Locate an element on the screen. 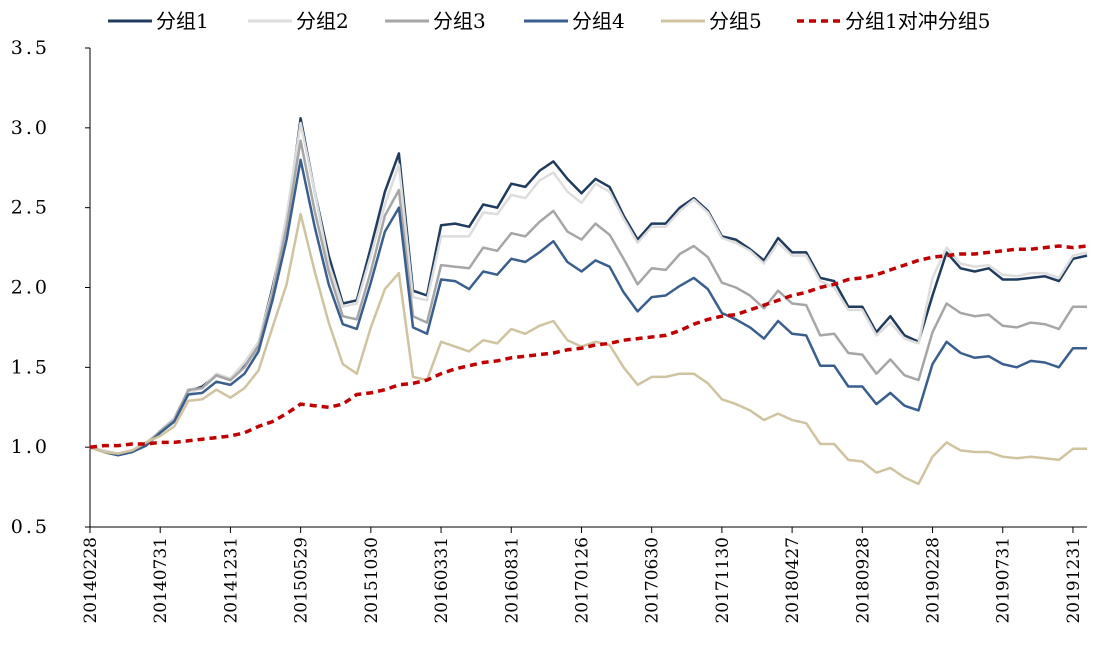 This screenshot has width=1107, height=656. x-tick-label: 20151030 is located at coordinates (372, 580).